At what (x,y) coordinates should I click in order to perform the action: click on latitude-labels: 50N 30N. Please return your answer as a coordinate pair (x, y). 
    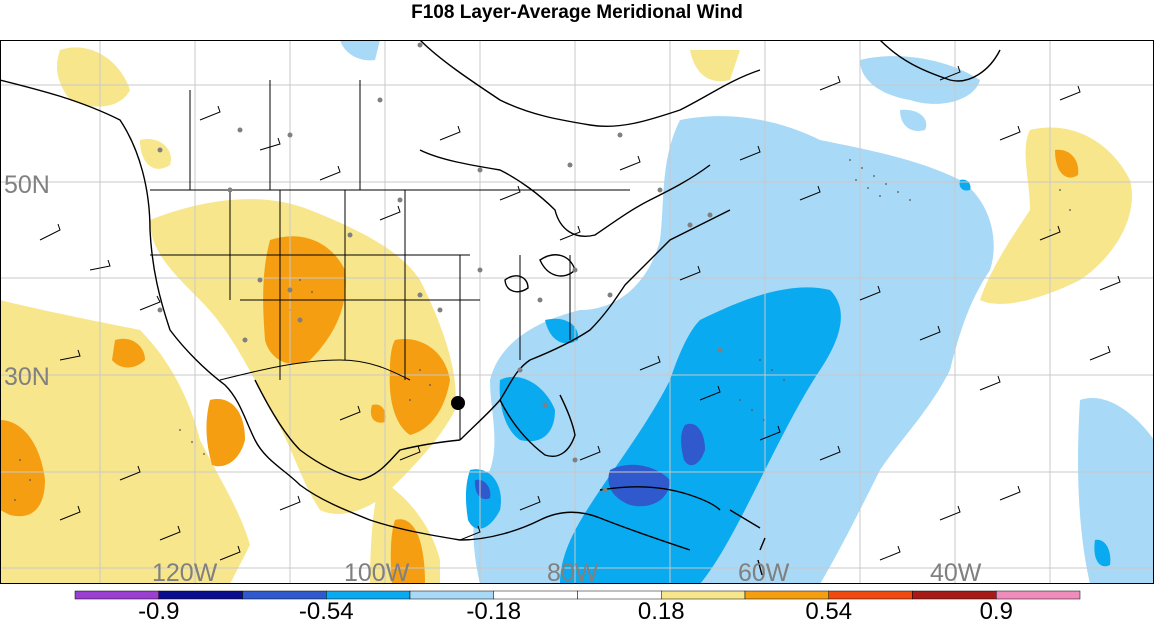
    Looking at the image, I should click on (27, 281).